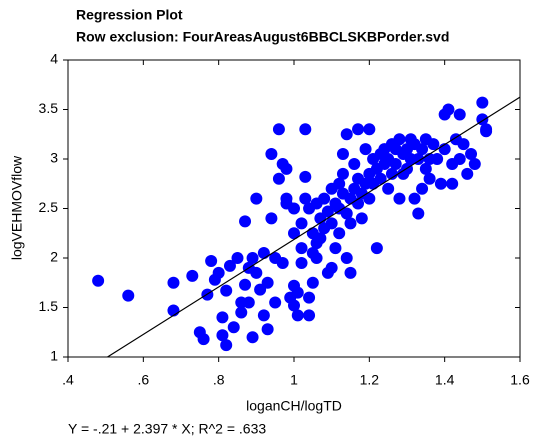 The height and width of the screenshot is (441, 555). Describe the element at coordinates (54, 356) in the screenshot. I see `y-tick-label: 1` at that location.